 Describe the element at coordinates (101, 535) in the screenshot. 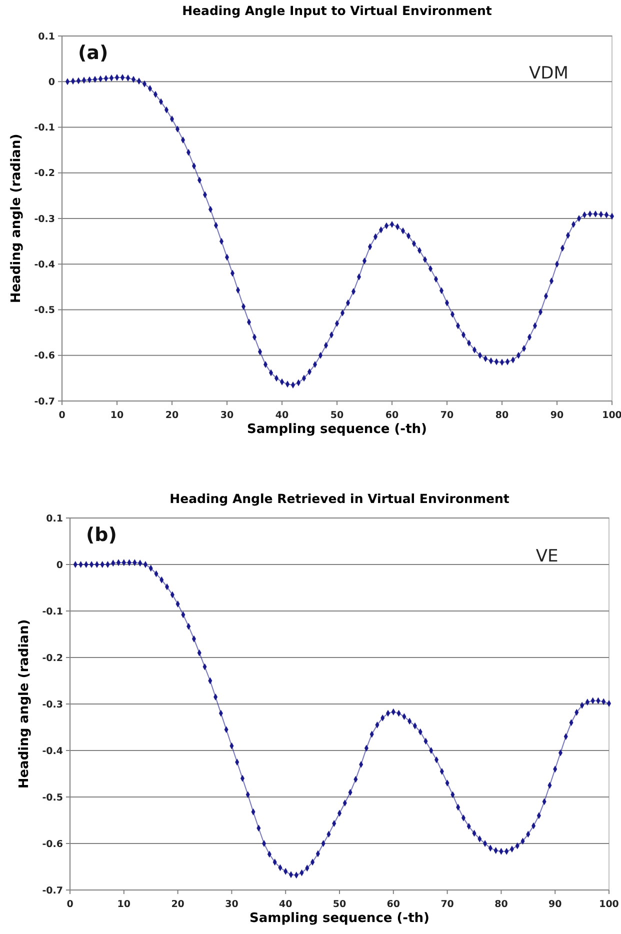

I see `annotation: (b)` at that location.